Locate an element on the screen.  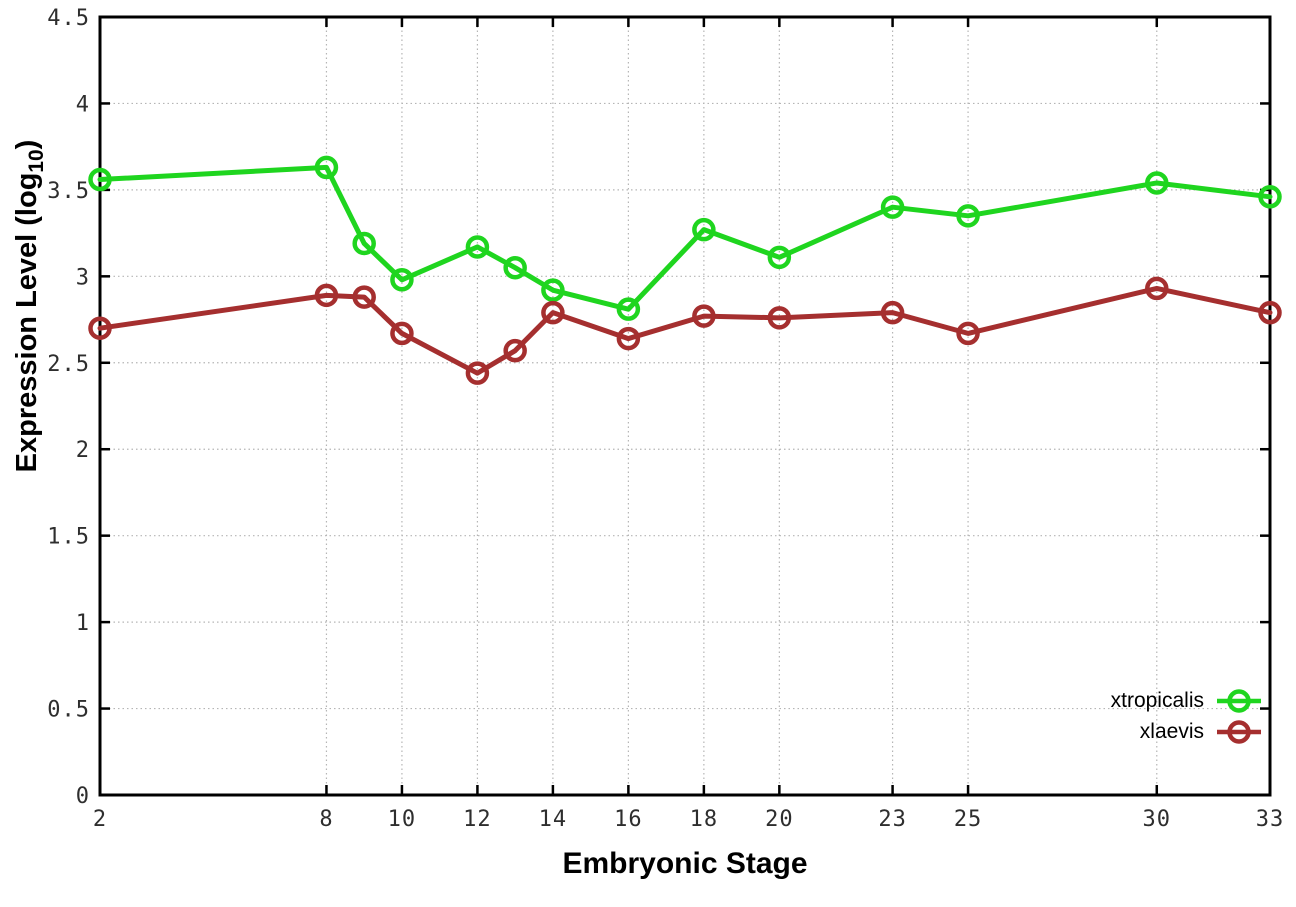
y-axis-title-suffix: ) is located at coordinates (27, 144).